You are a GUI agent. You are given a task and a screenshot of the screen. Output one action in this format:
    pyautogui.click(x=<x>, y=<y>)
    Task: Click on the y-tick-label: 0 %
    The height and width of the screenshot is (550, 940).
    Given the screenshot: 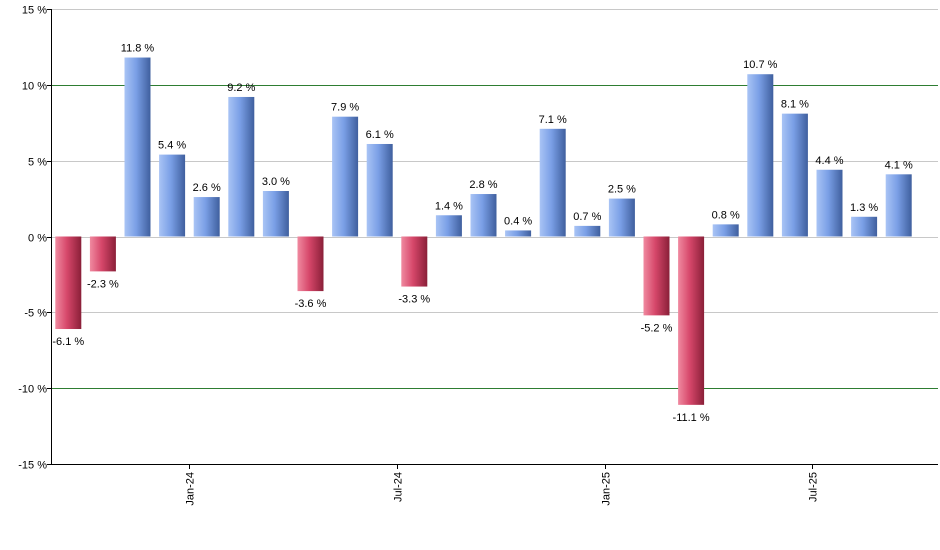 What is the action you would take?
    pyautogui.click(x=37, y=239)
    